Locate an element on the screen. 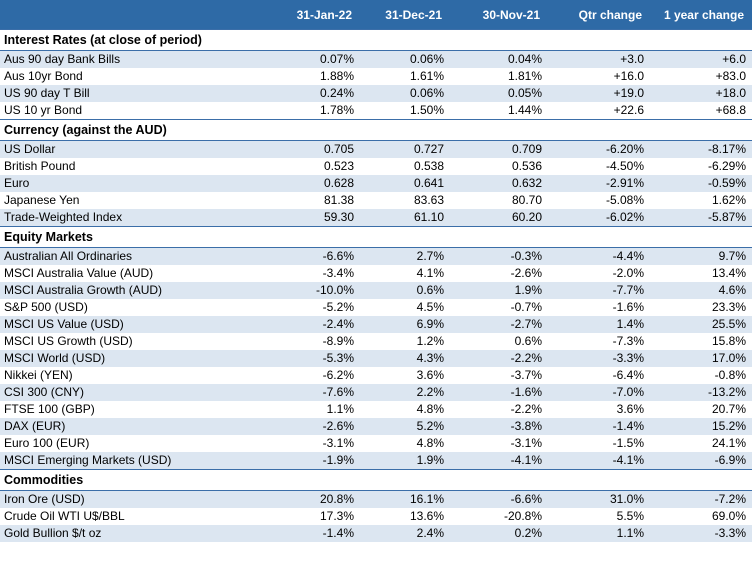  value-cell: -4.1% is located at coordinates (499, 461).